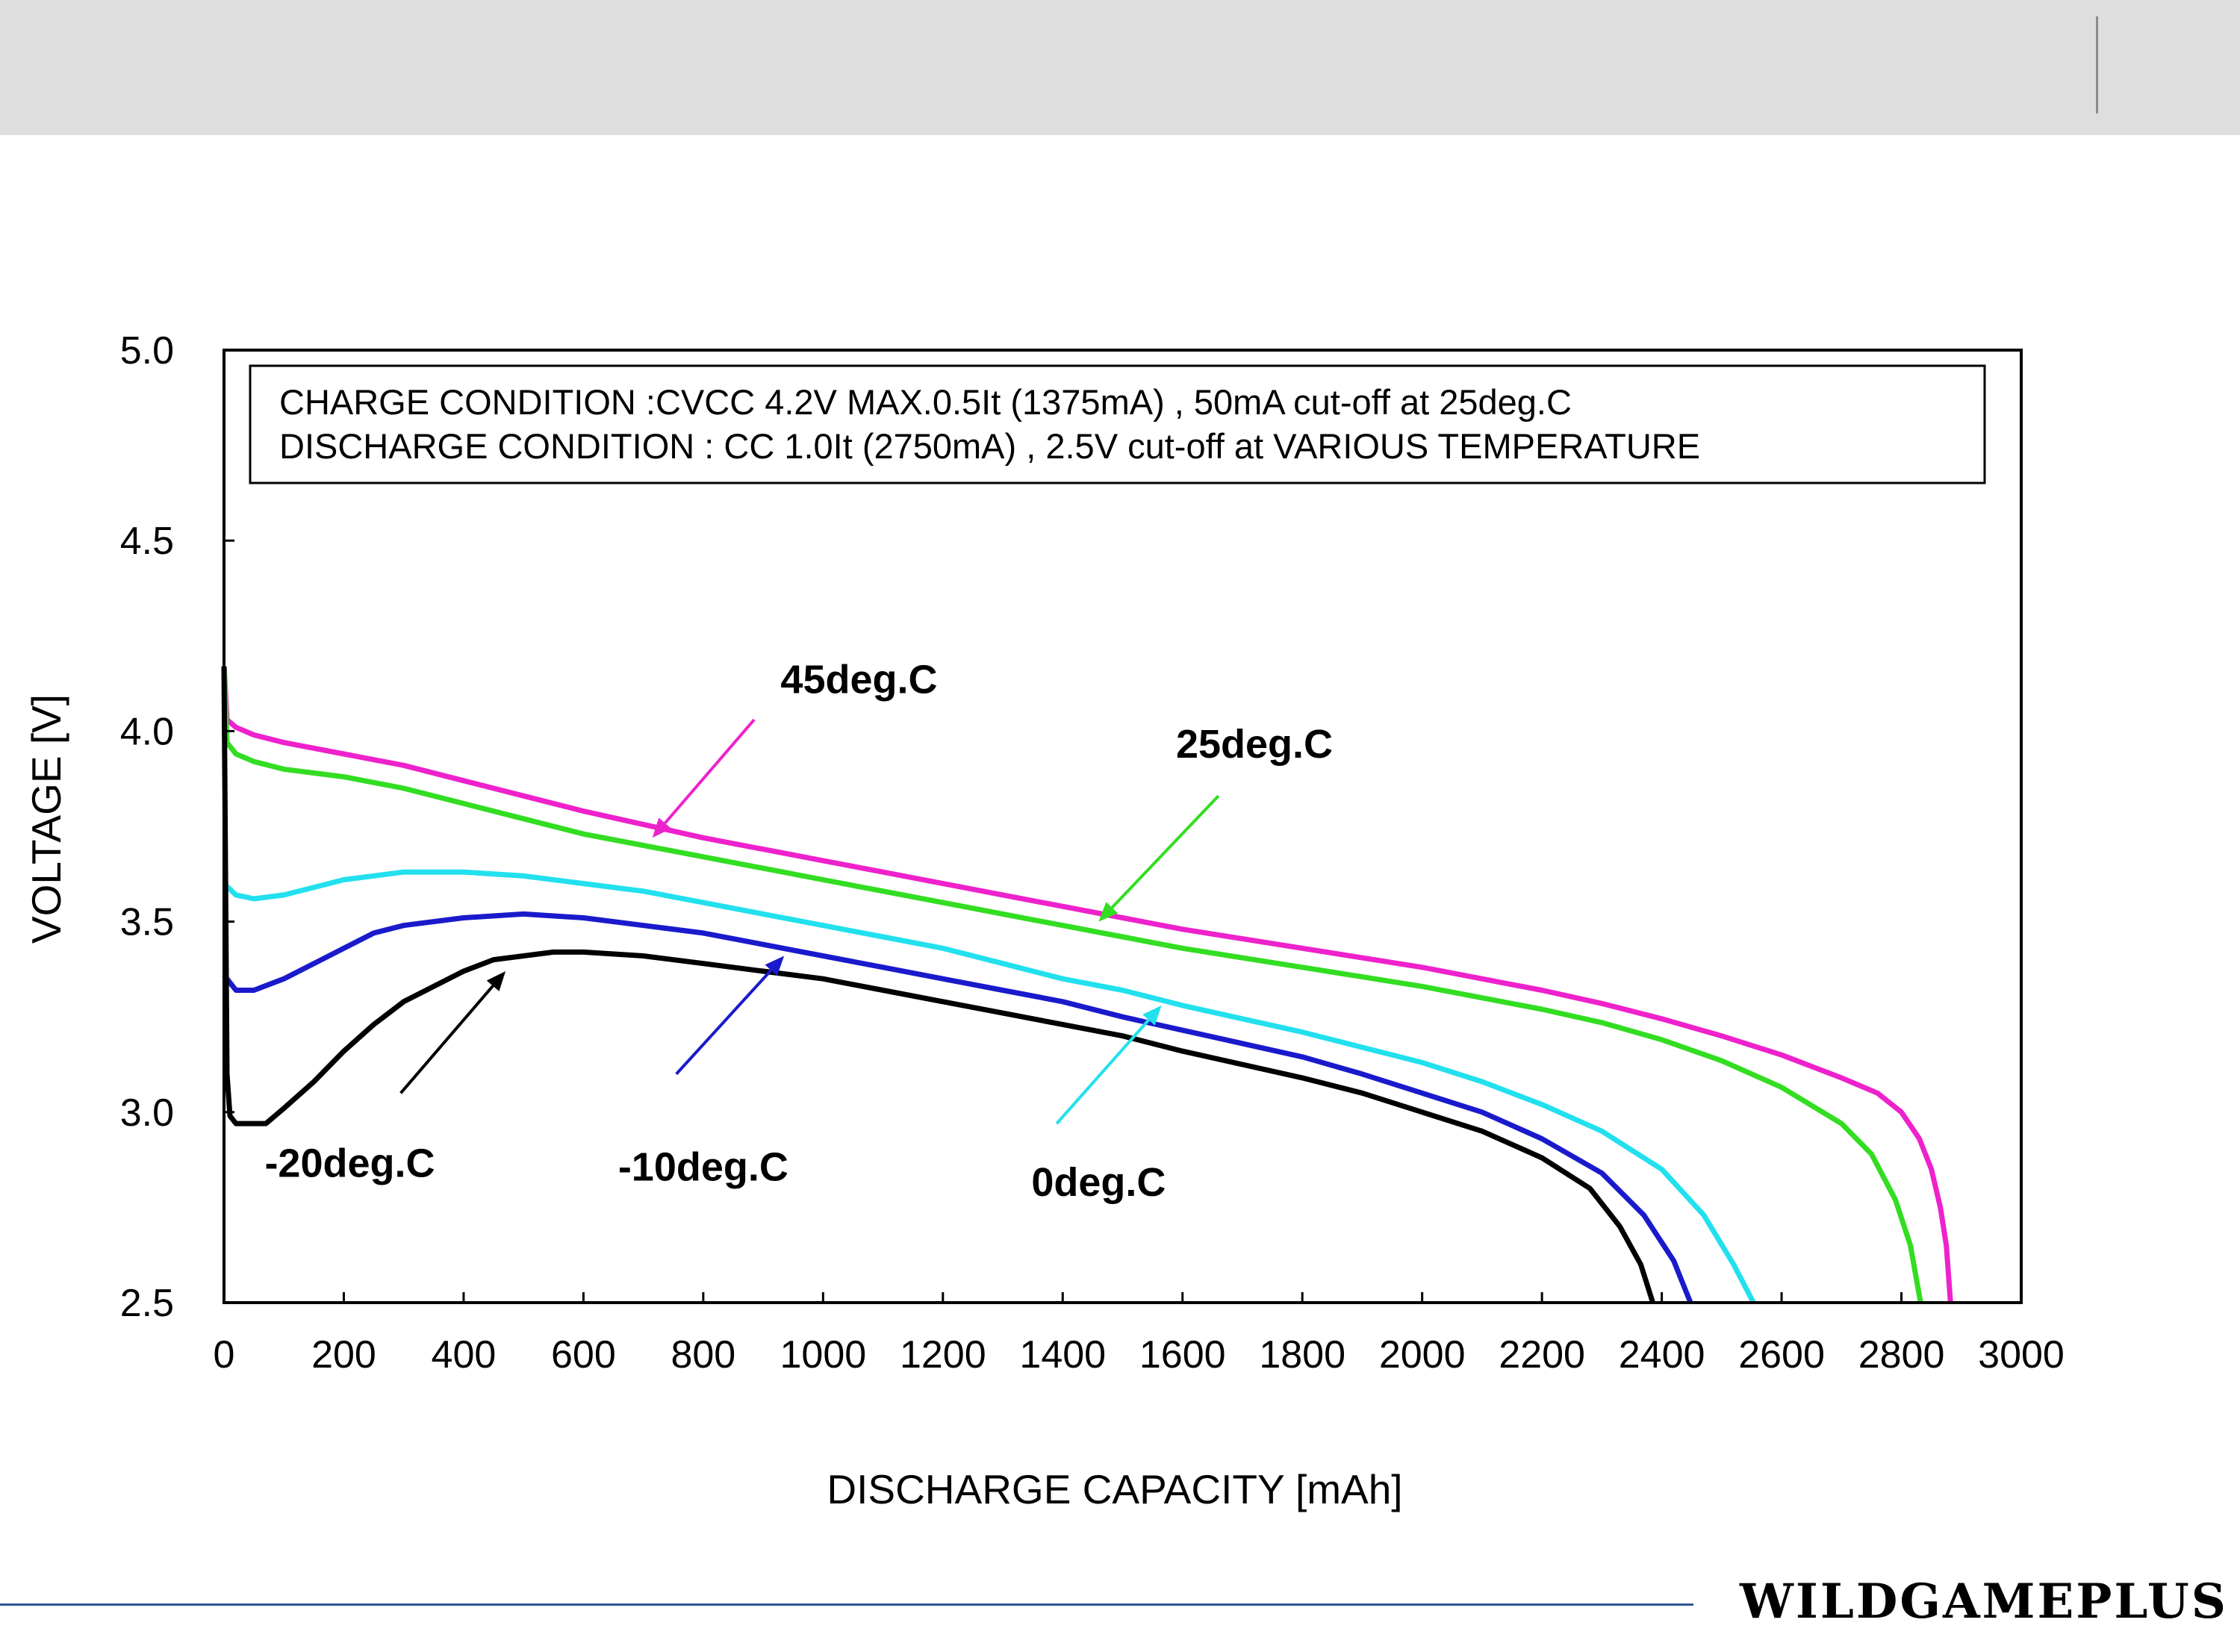 This screenshot has width=2240, height=1652. I want to click on x-tick-label: 3000, so click(2021, 1355).